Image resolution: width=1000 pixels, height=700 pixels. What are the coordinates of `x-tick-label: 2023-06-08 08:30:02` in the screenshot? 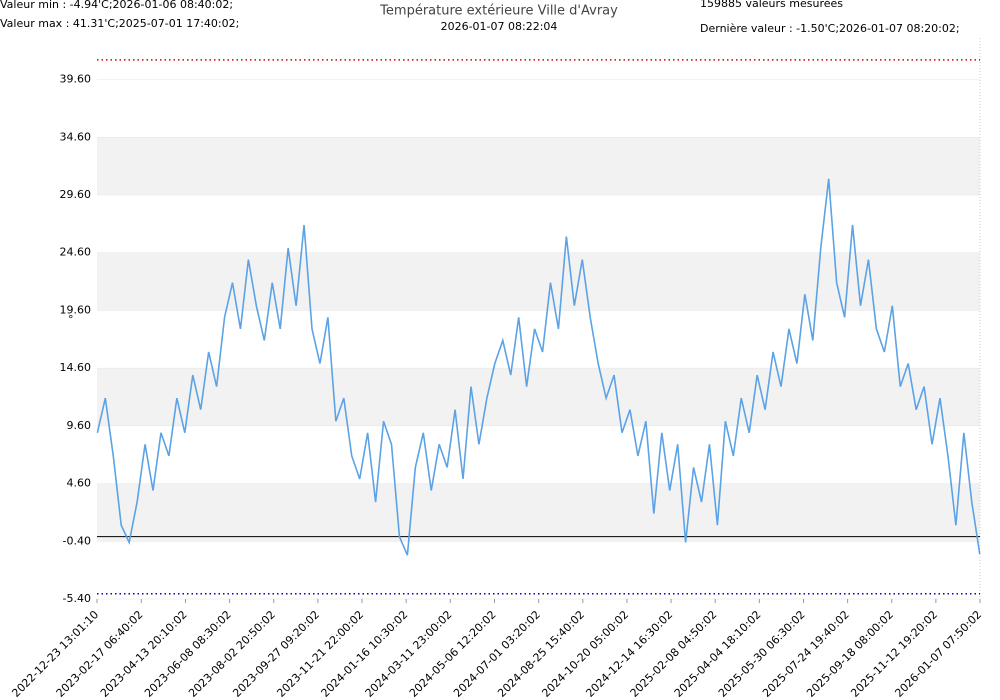 It's located at (188, 654).